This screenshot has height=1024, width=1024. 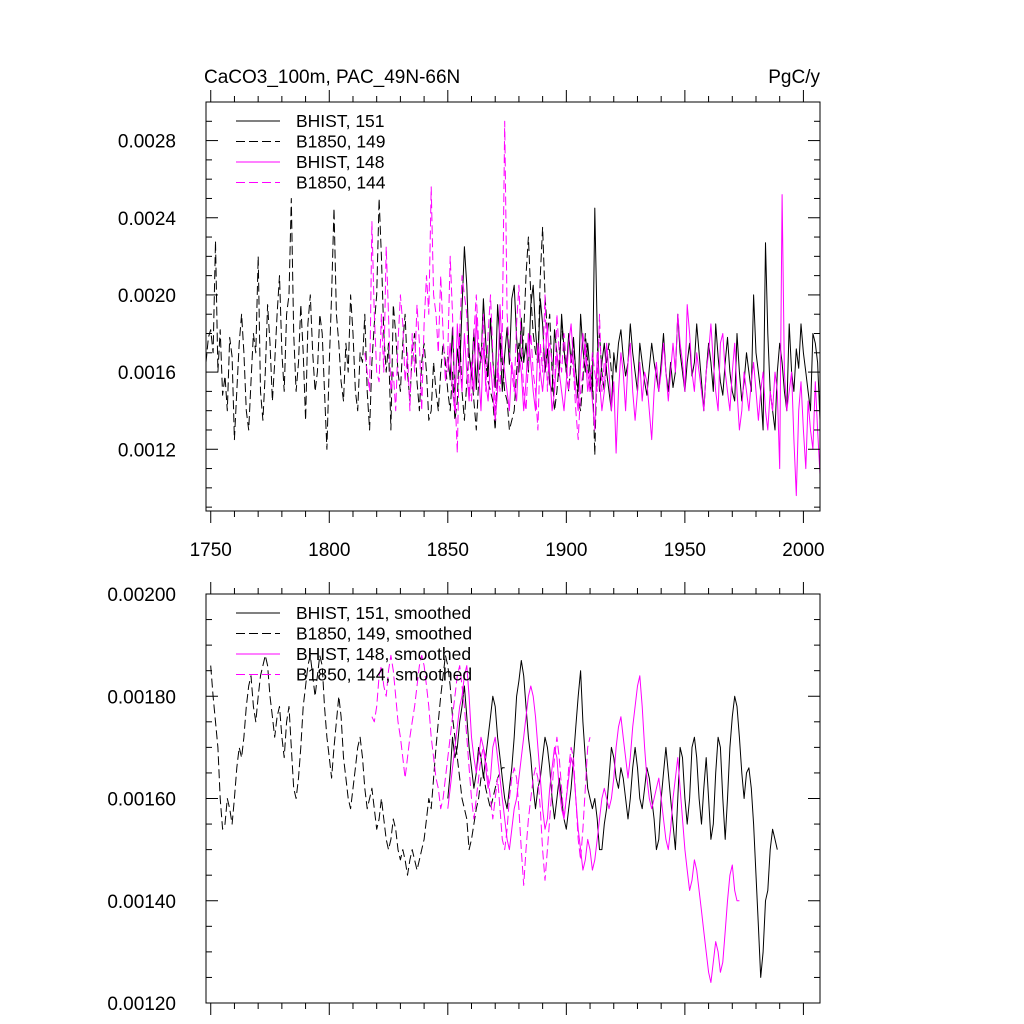 What do you see at coordinates (329, 550) in the screenshot?
I see `top-x-tick-label: 1800` at bounding box center [329, 550].